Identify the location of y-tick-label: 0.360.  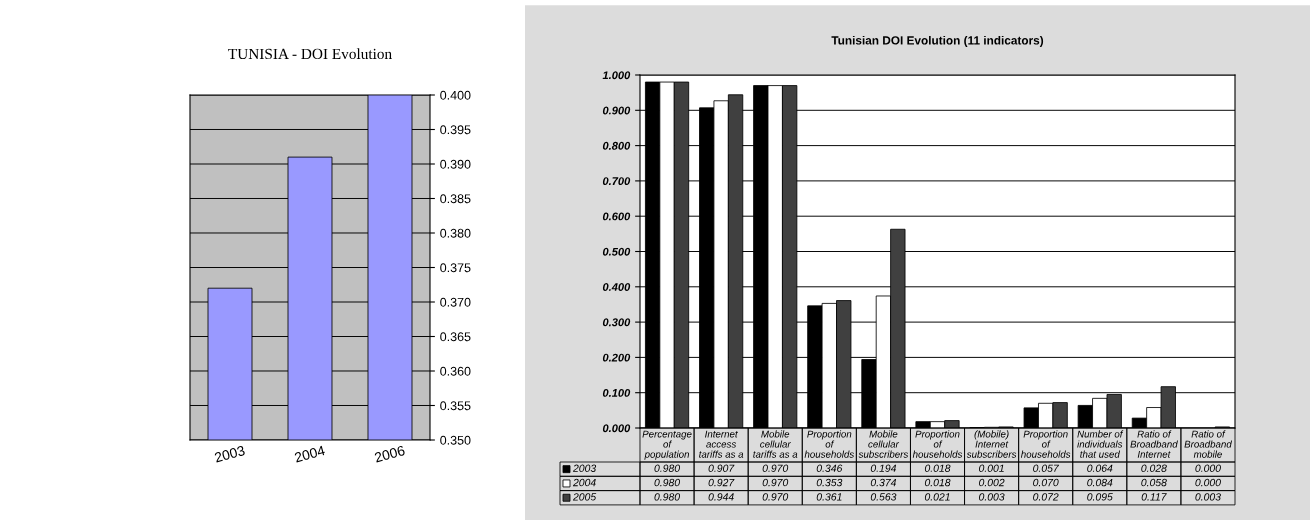
(455, 371).